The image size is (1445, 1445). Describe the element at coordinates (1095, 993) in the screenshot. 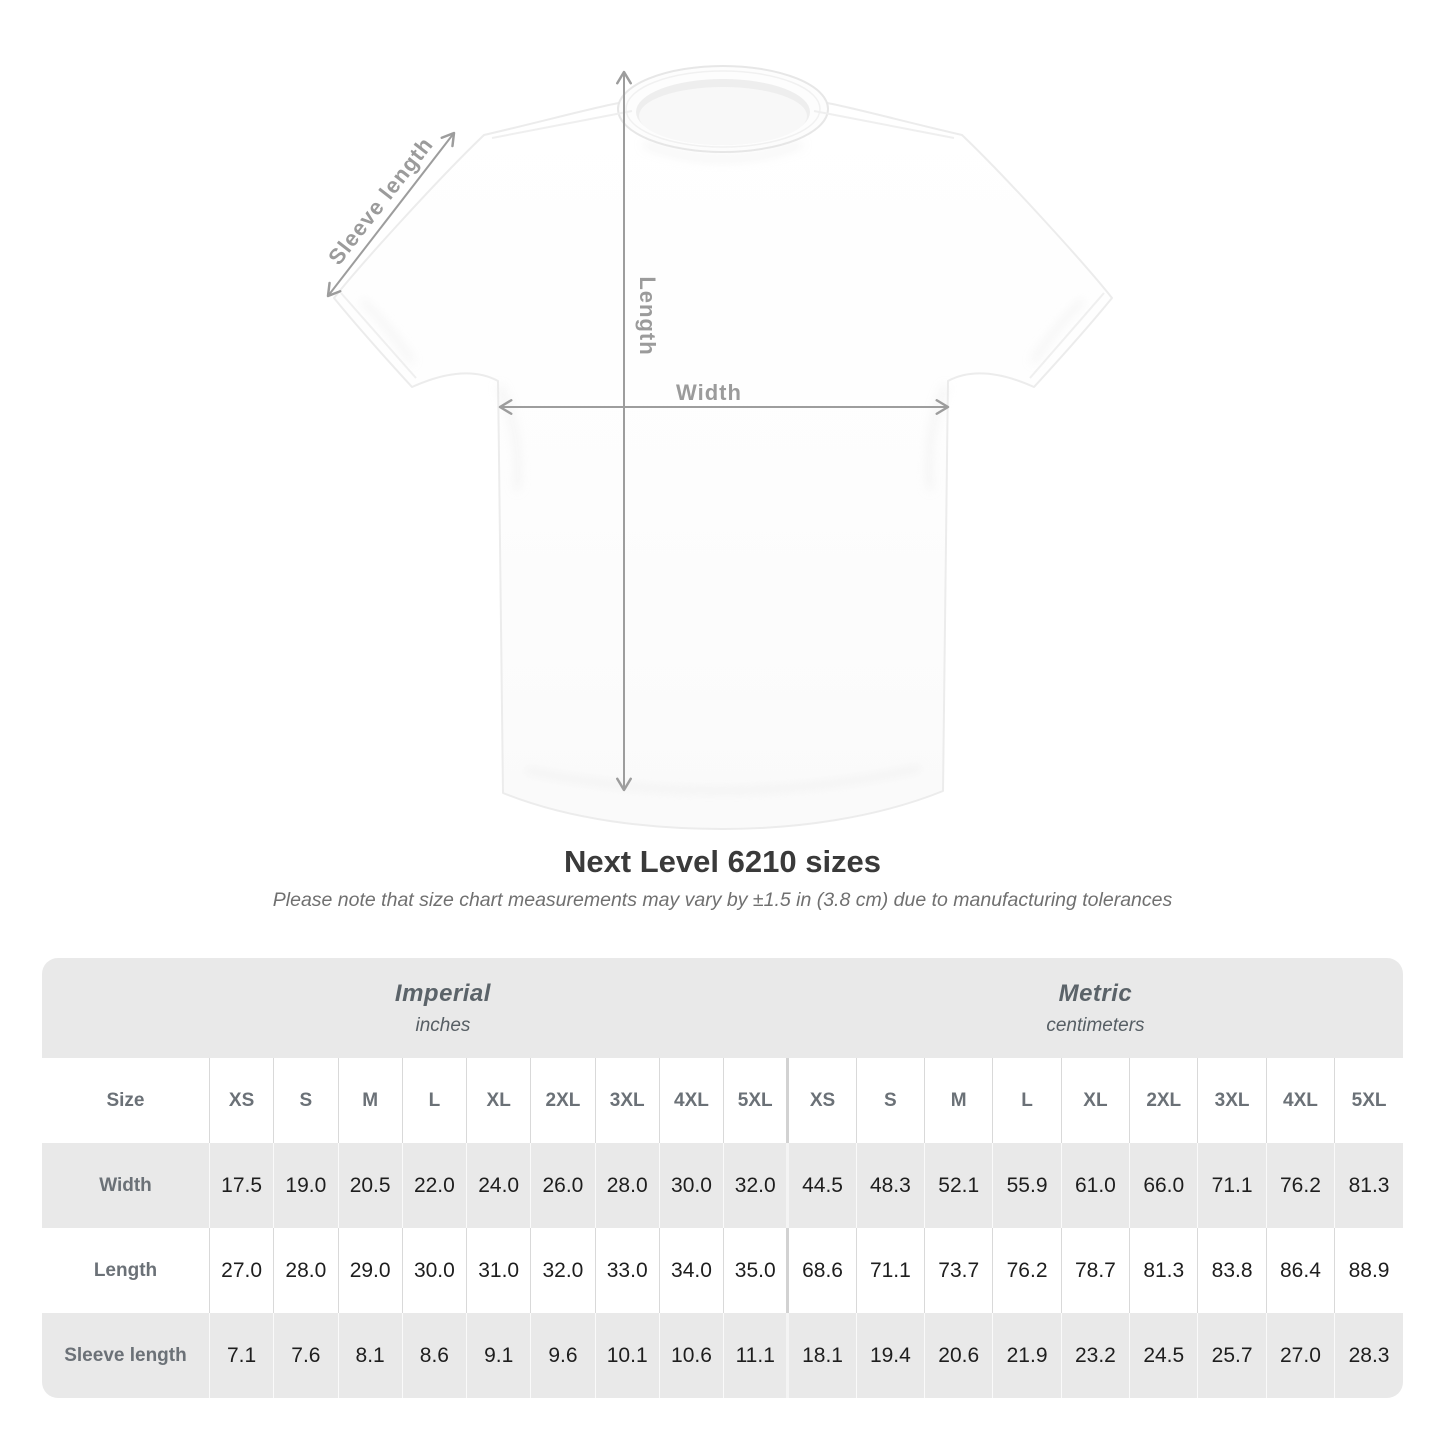

I see `unit-group-name: Metric` at that location.